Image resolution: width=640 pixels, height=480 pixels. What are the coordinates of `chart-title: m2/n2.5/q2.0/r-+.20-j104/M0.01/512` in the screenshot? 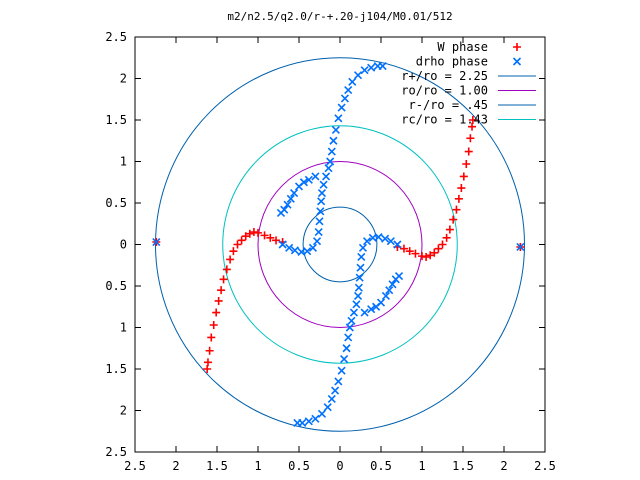 It's located at (339, 16).